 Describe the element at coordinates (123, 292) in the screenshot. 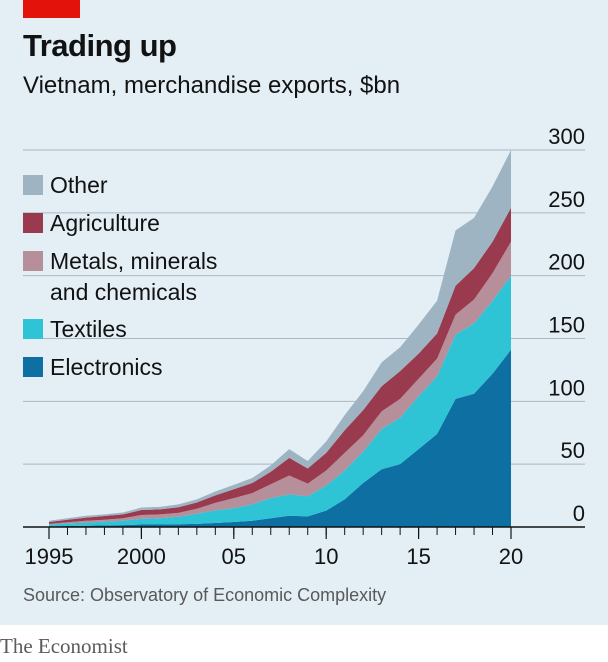

I see `legend-label-metals-line2: and chemicals` at that location.